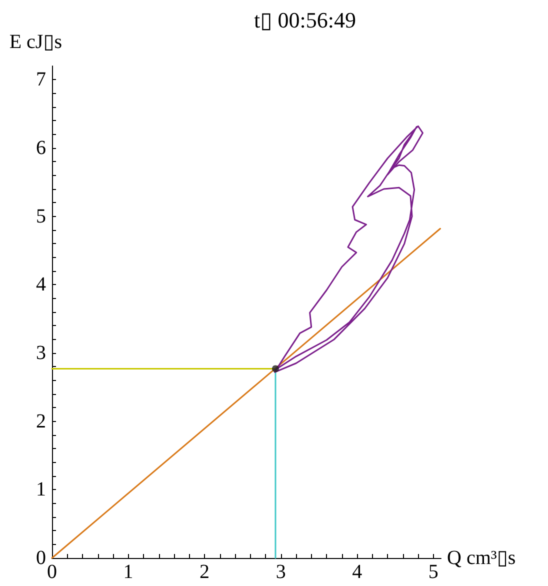 Image resolution: width=548 pixels, height=586 pixels. Describe the element at coordinates (41, 79) in the screenshot. I see `y-tick-label: 7` at that location.